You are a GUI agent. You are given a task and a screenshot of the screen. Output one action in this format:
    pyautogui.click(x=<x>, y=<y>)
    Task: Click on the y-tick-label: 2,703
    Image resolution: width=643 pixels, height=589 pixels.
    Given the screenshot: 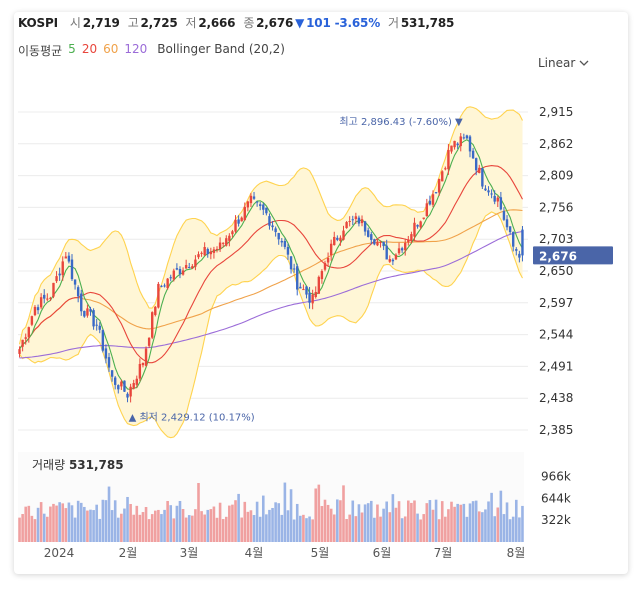 What is the action you would take?
    pyautogui.click(x=556, y=239)
    